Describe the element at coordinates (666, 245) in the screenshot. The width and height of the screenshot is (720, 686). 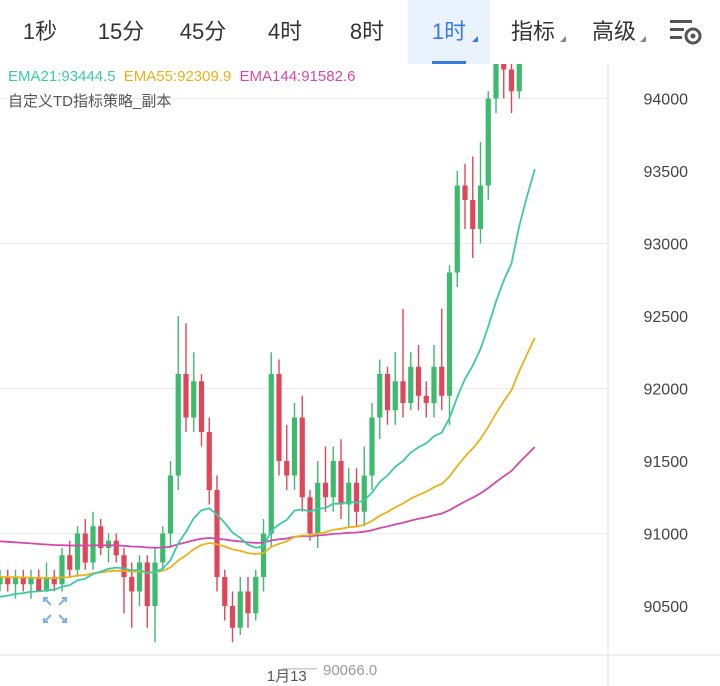
I see `y-tick-label: 93000` at that location.